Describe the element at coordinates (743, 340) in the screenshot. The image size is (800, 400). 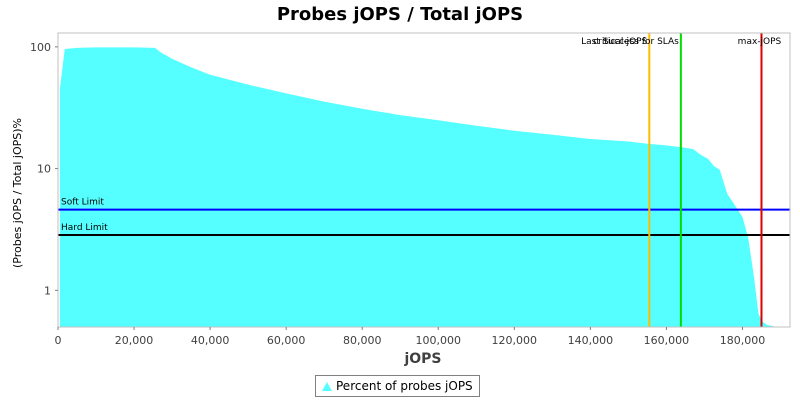
I see `x-tick-label-9: 180,000` at that location.